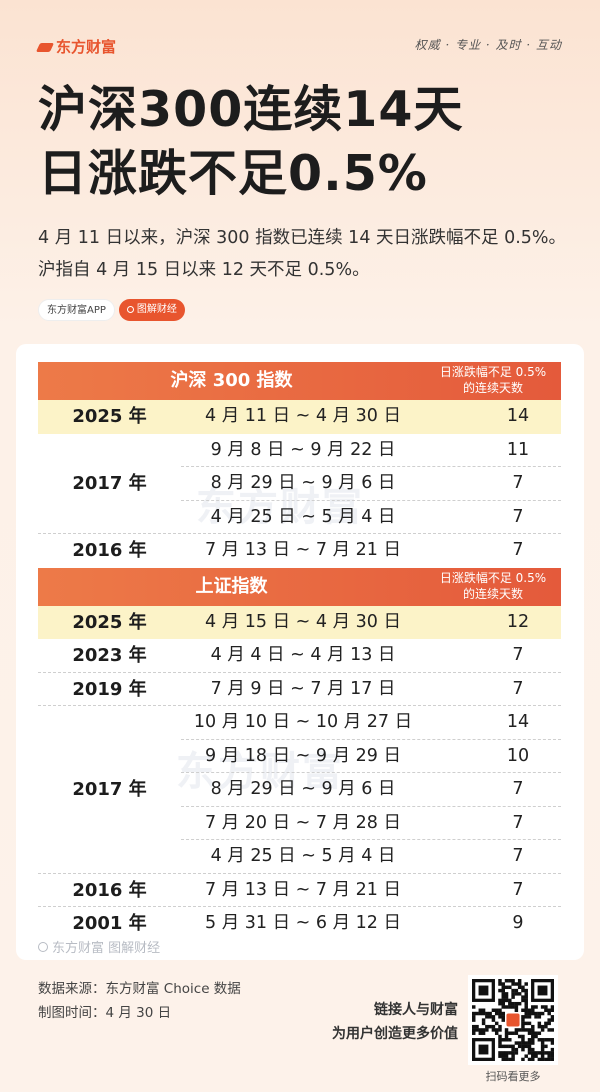  Describe the element at coordinates (303, 755) in the screenshot. I see `date-range: 9 月 18 日 ~ 9 月 29 日` at that location.